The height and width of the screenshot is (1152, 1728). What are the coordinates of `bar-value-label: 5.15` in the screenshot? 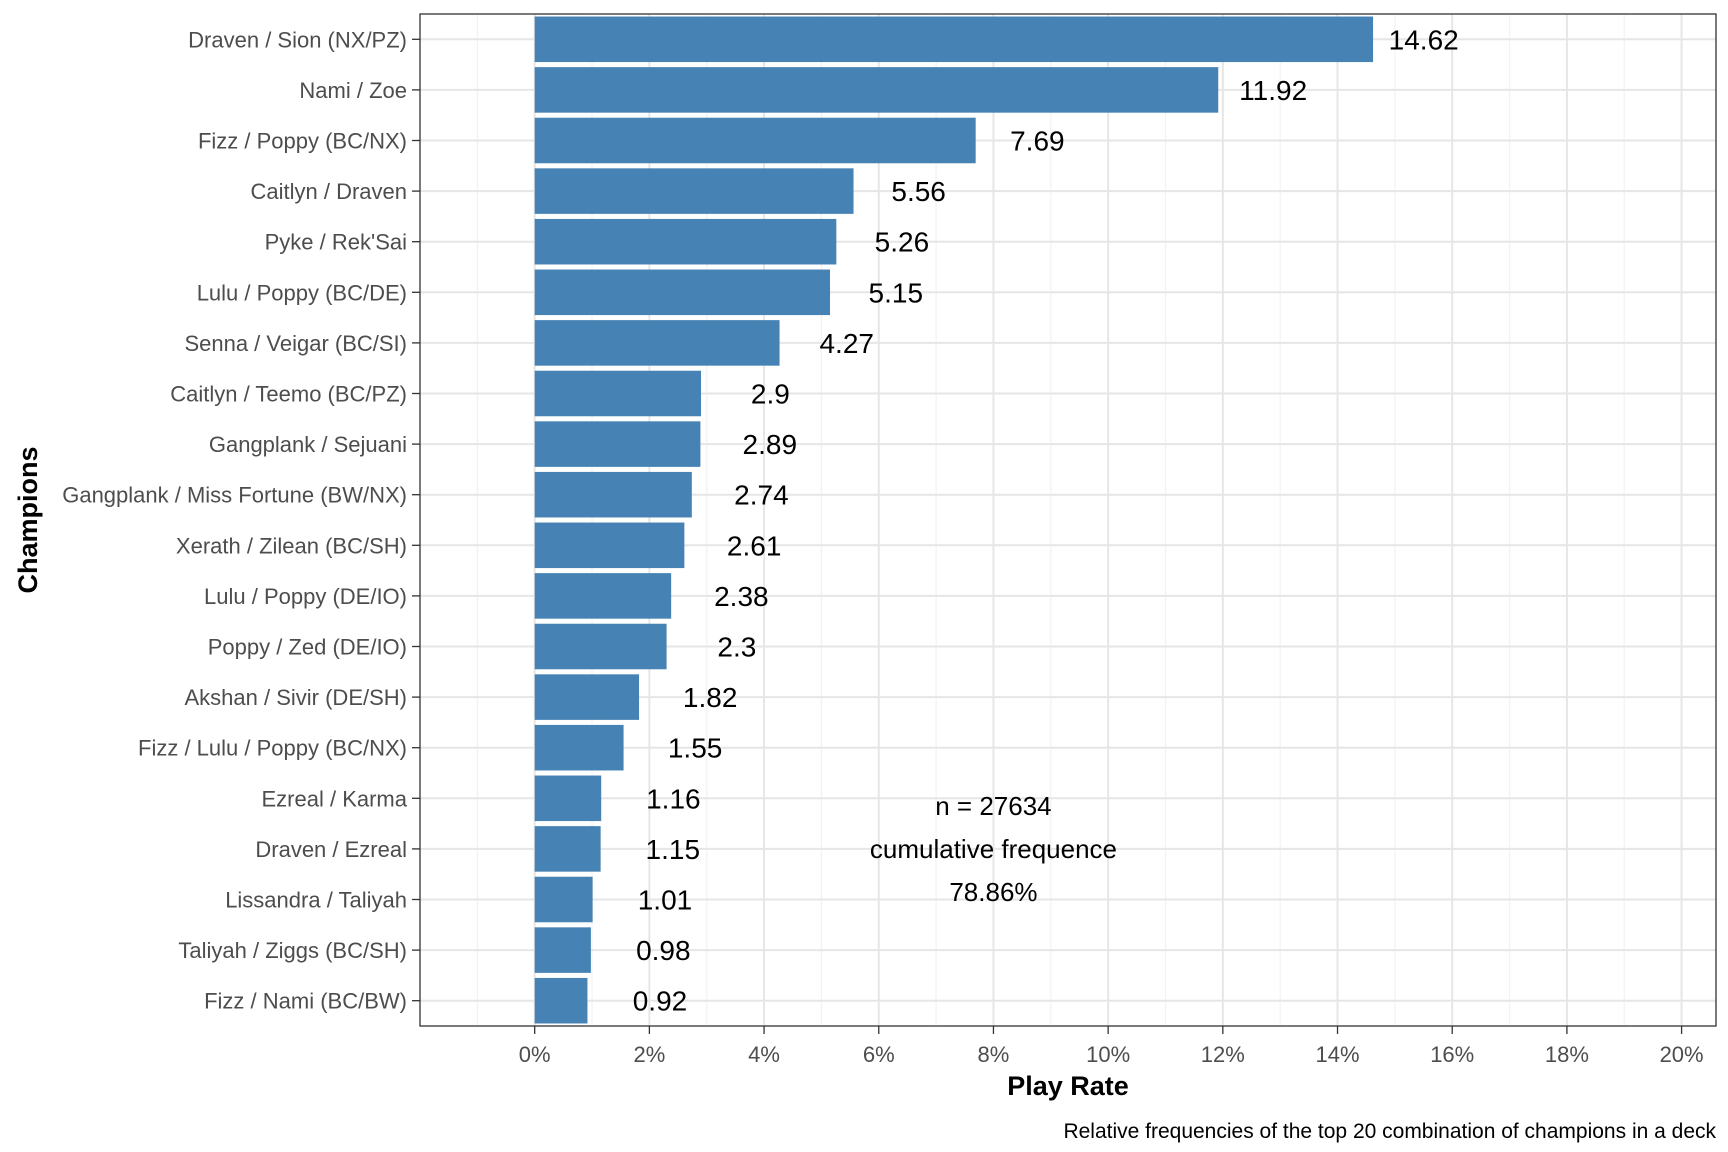 It's located at (896, 292).